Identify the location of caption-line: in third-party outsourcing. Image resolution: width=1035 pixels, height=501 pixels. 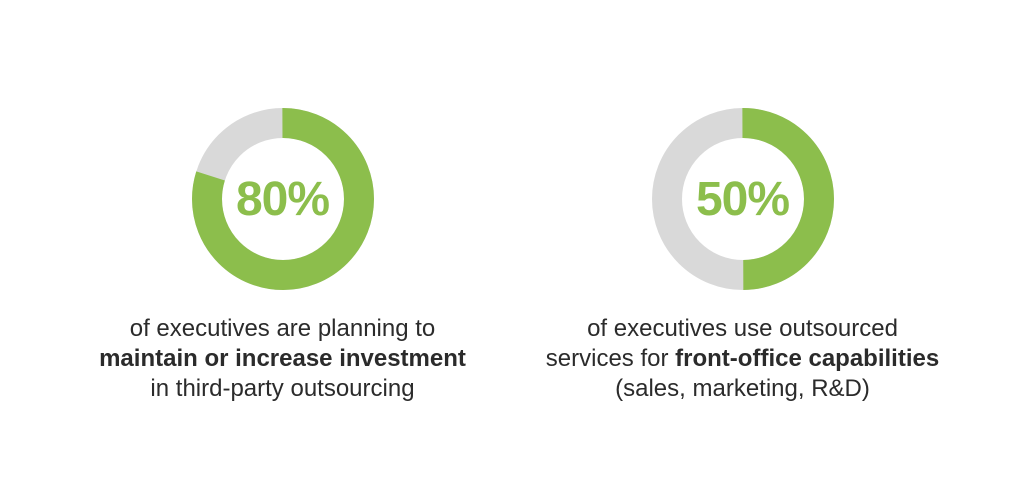
(282, 389).